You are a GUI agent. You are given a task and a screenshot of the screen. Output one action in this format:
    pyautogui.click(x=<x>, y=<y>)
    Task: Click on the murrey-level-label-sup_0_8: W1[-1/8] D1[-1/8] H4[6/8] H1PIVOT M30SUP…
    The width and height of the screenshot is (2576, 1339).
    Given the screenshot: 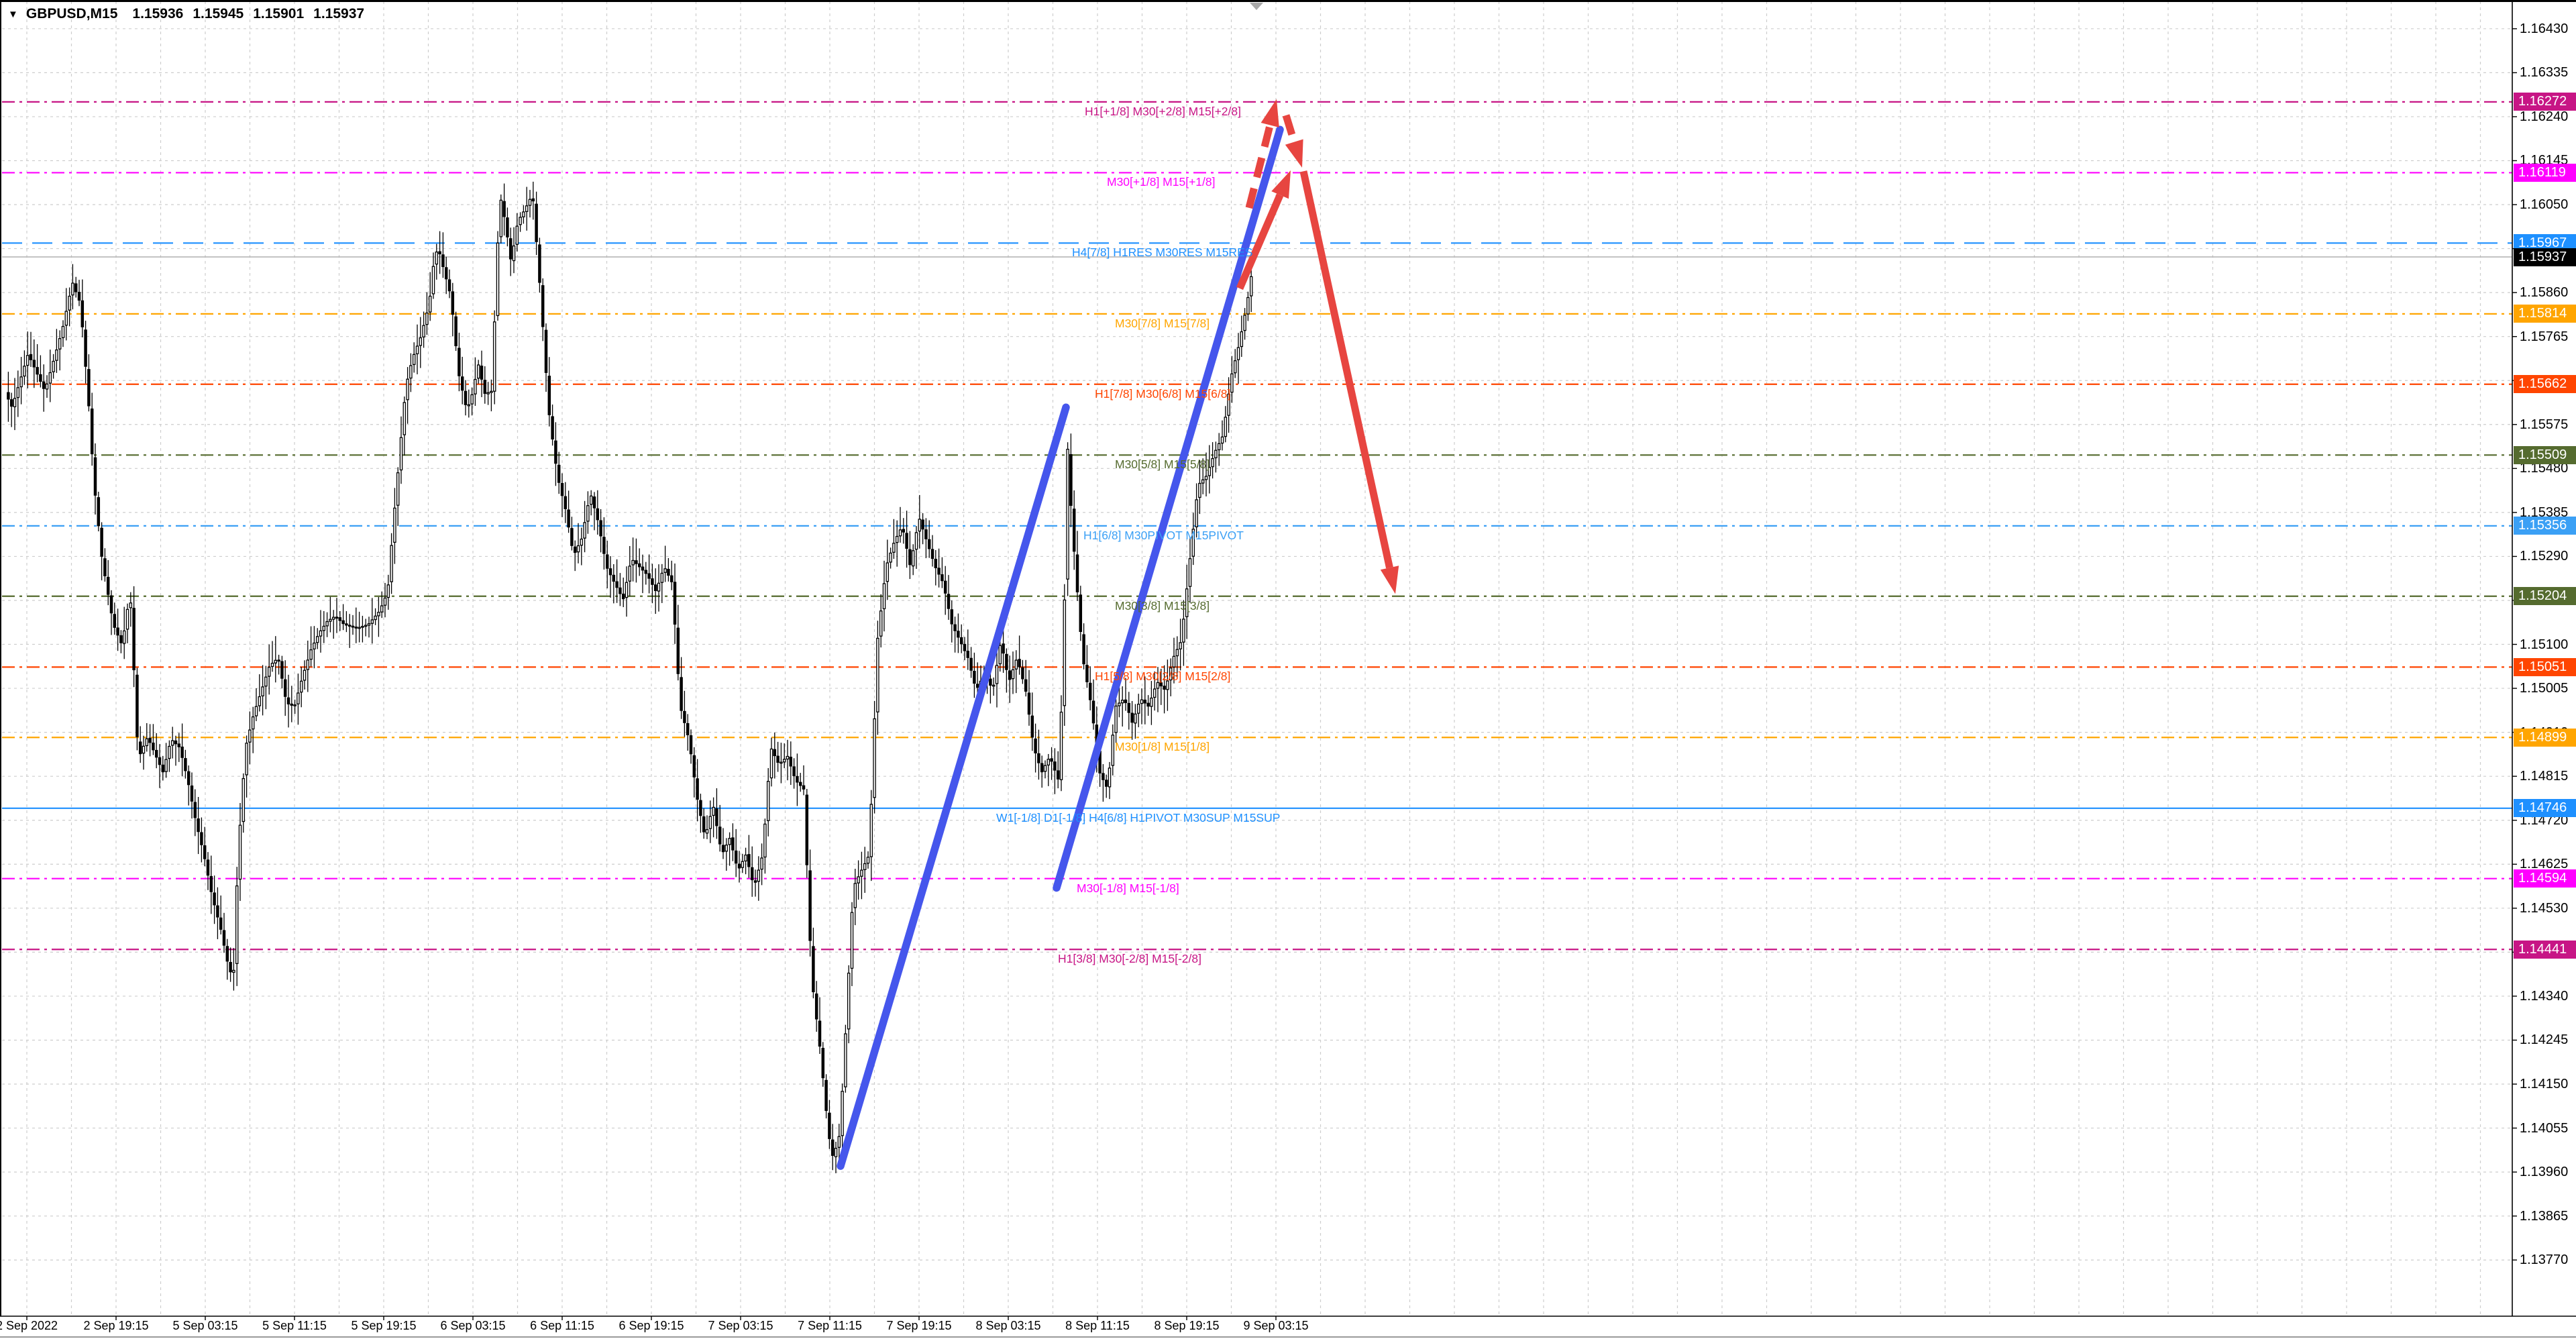 What is the action you would take?
    pyautogui.click(x=1138, y=817)
    